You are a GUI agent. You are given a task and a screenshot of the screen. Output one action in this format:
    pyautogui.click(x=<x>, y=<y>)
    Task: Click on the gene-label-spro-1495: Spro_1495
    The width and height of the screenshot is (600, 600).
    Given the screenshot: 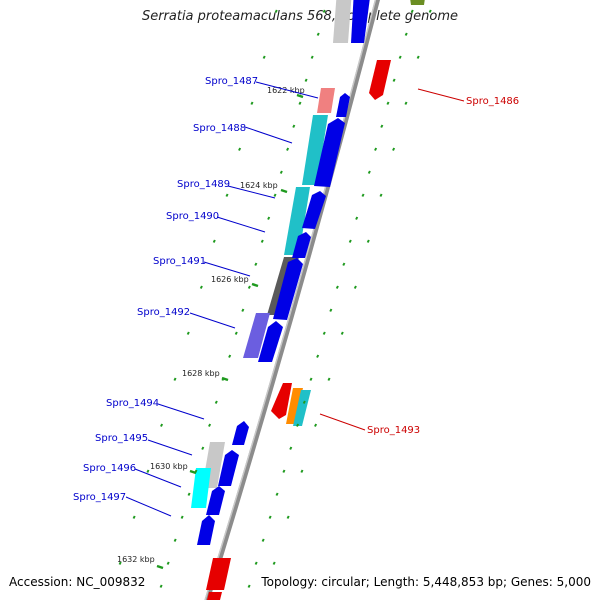 What is the action you would take?
    pyautogui.click(x=121, y=438)
    